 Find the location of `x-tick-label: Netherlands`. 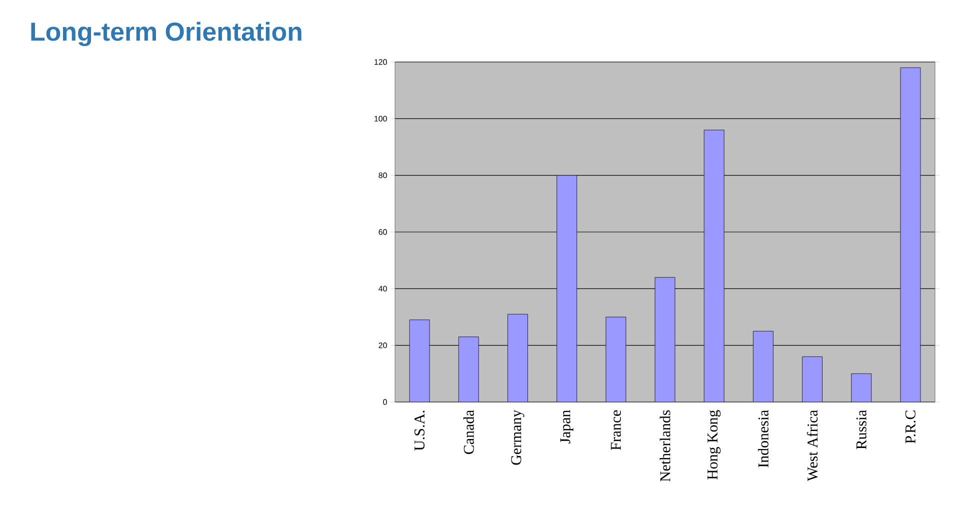

x-tick-label: Netherlands is located at coordinates (665, 446).